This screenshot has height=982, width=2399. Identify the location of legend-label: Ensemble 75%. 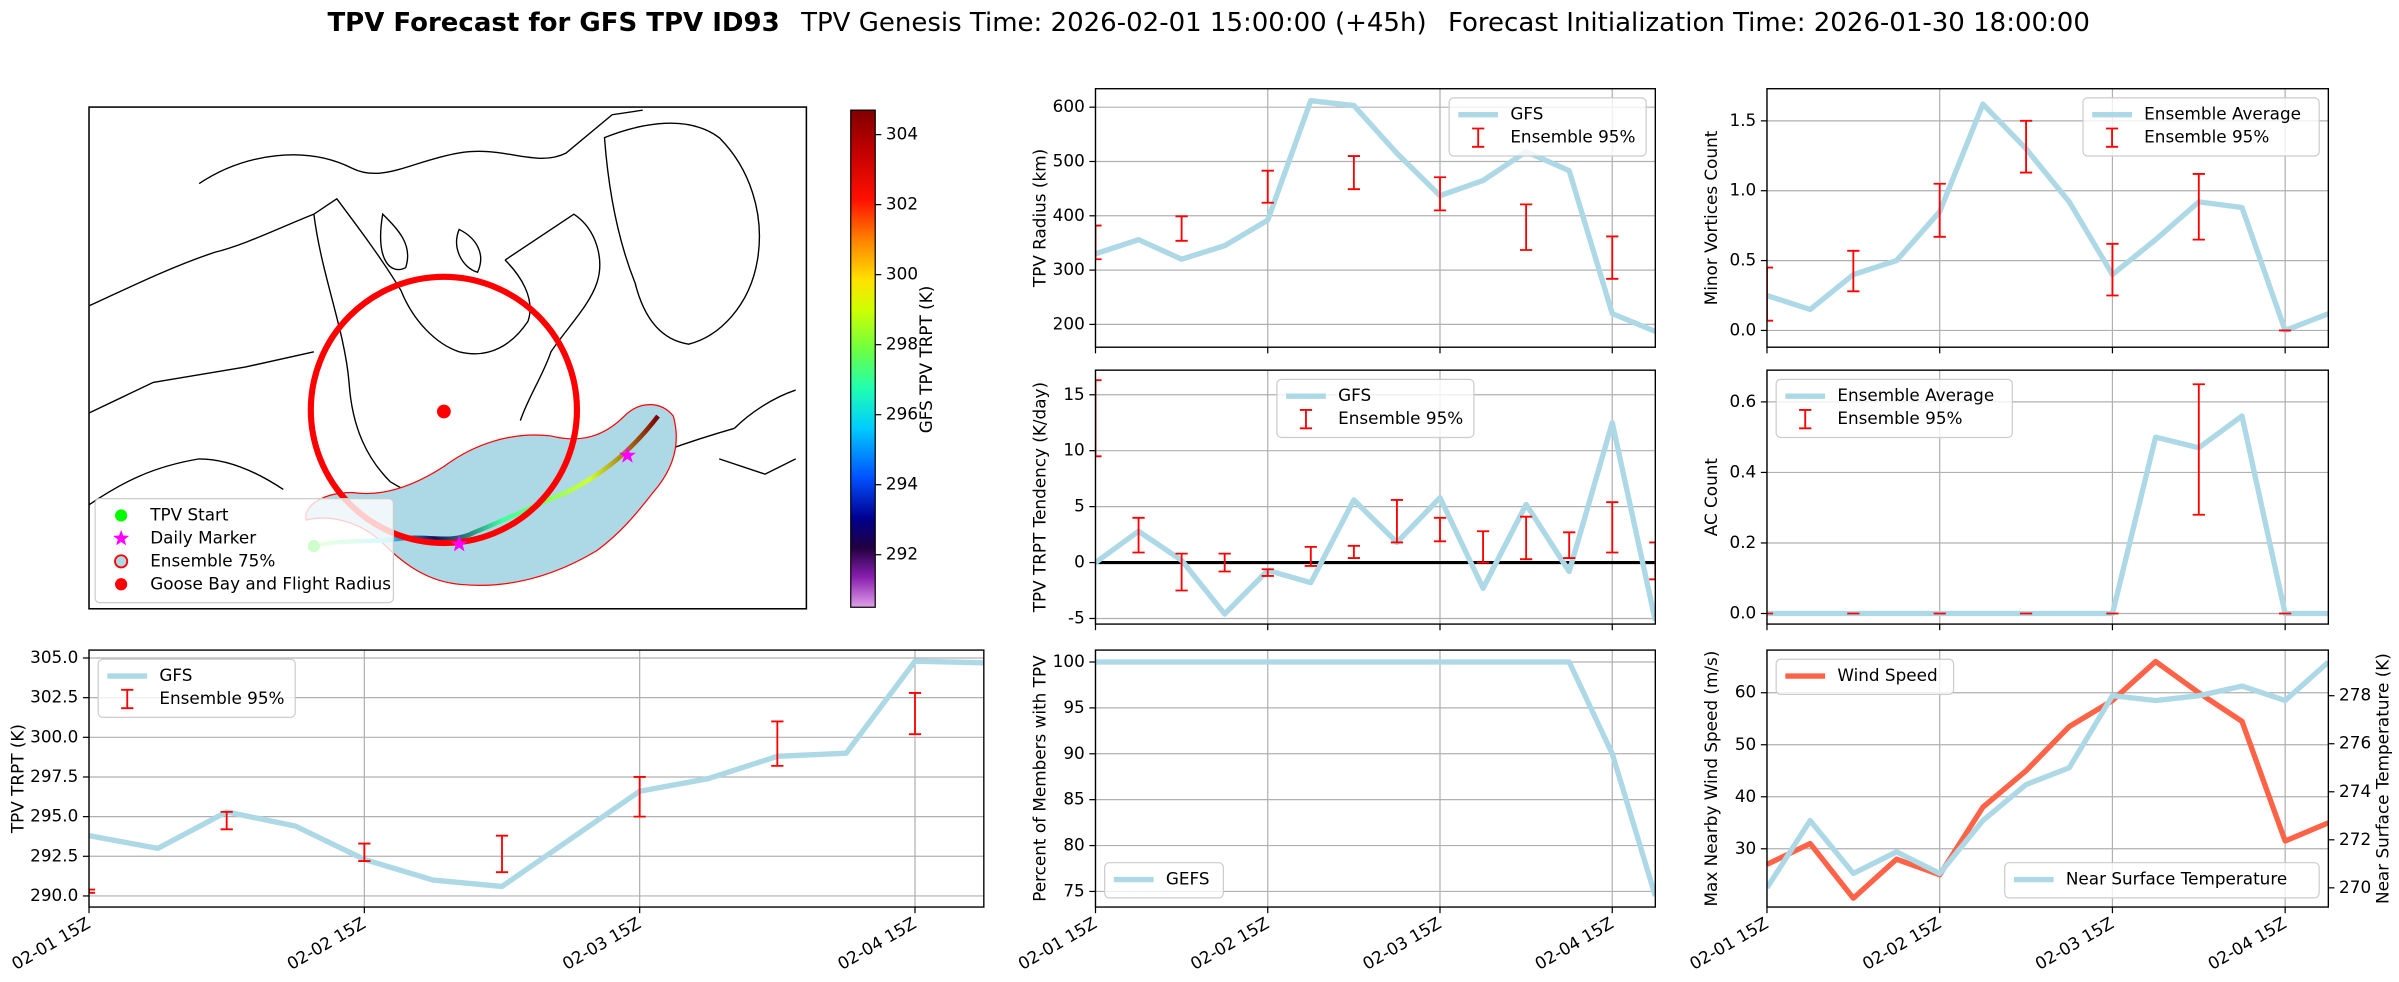
(212, 560).